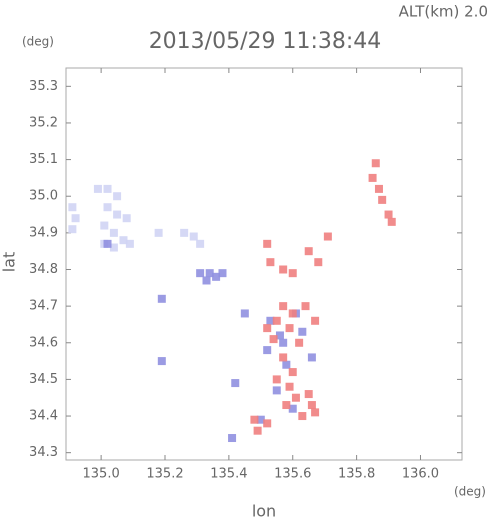 The width and height of the screenshot is (491, 521). I want to click on x-tick-label: 135.6, so click(292, 474).